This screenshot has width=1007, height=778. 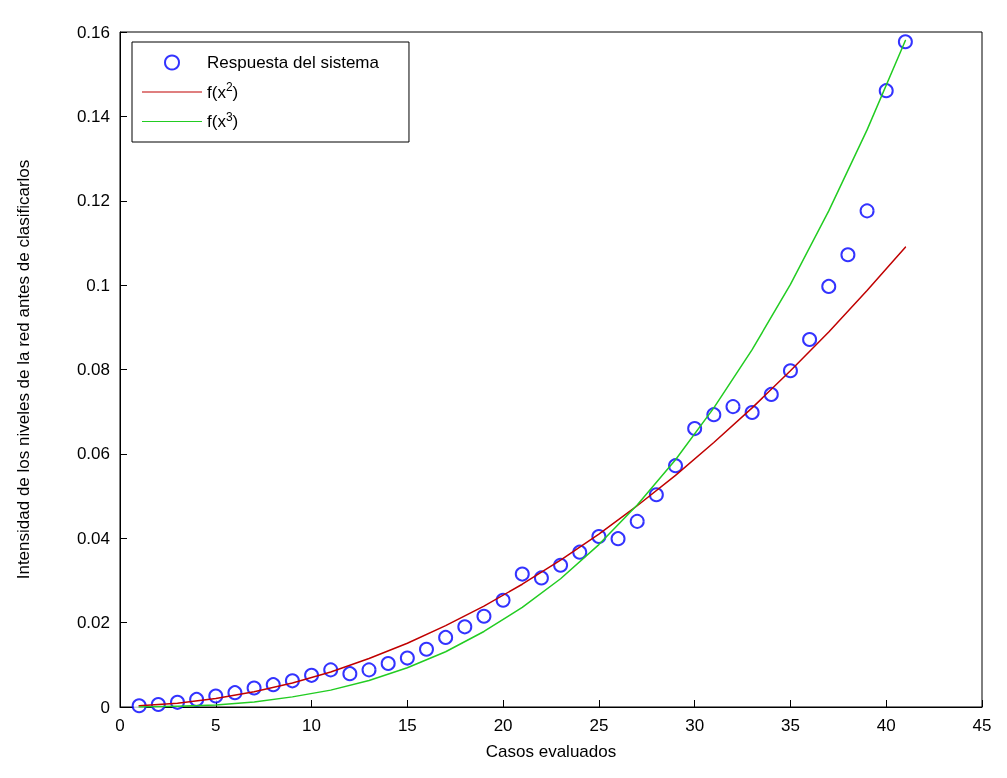 What do you see at coordinates (98, 285) in the screenshot?
I see `y-tick-label: 0.1` at bounding box center [98, 285].